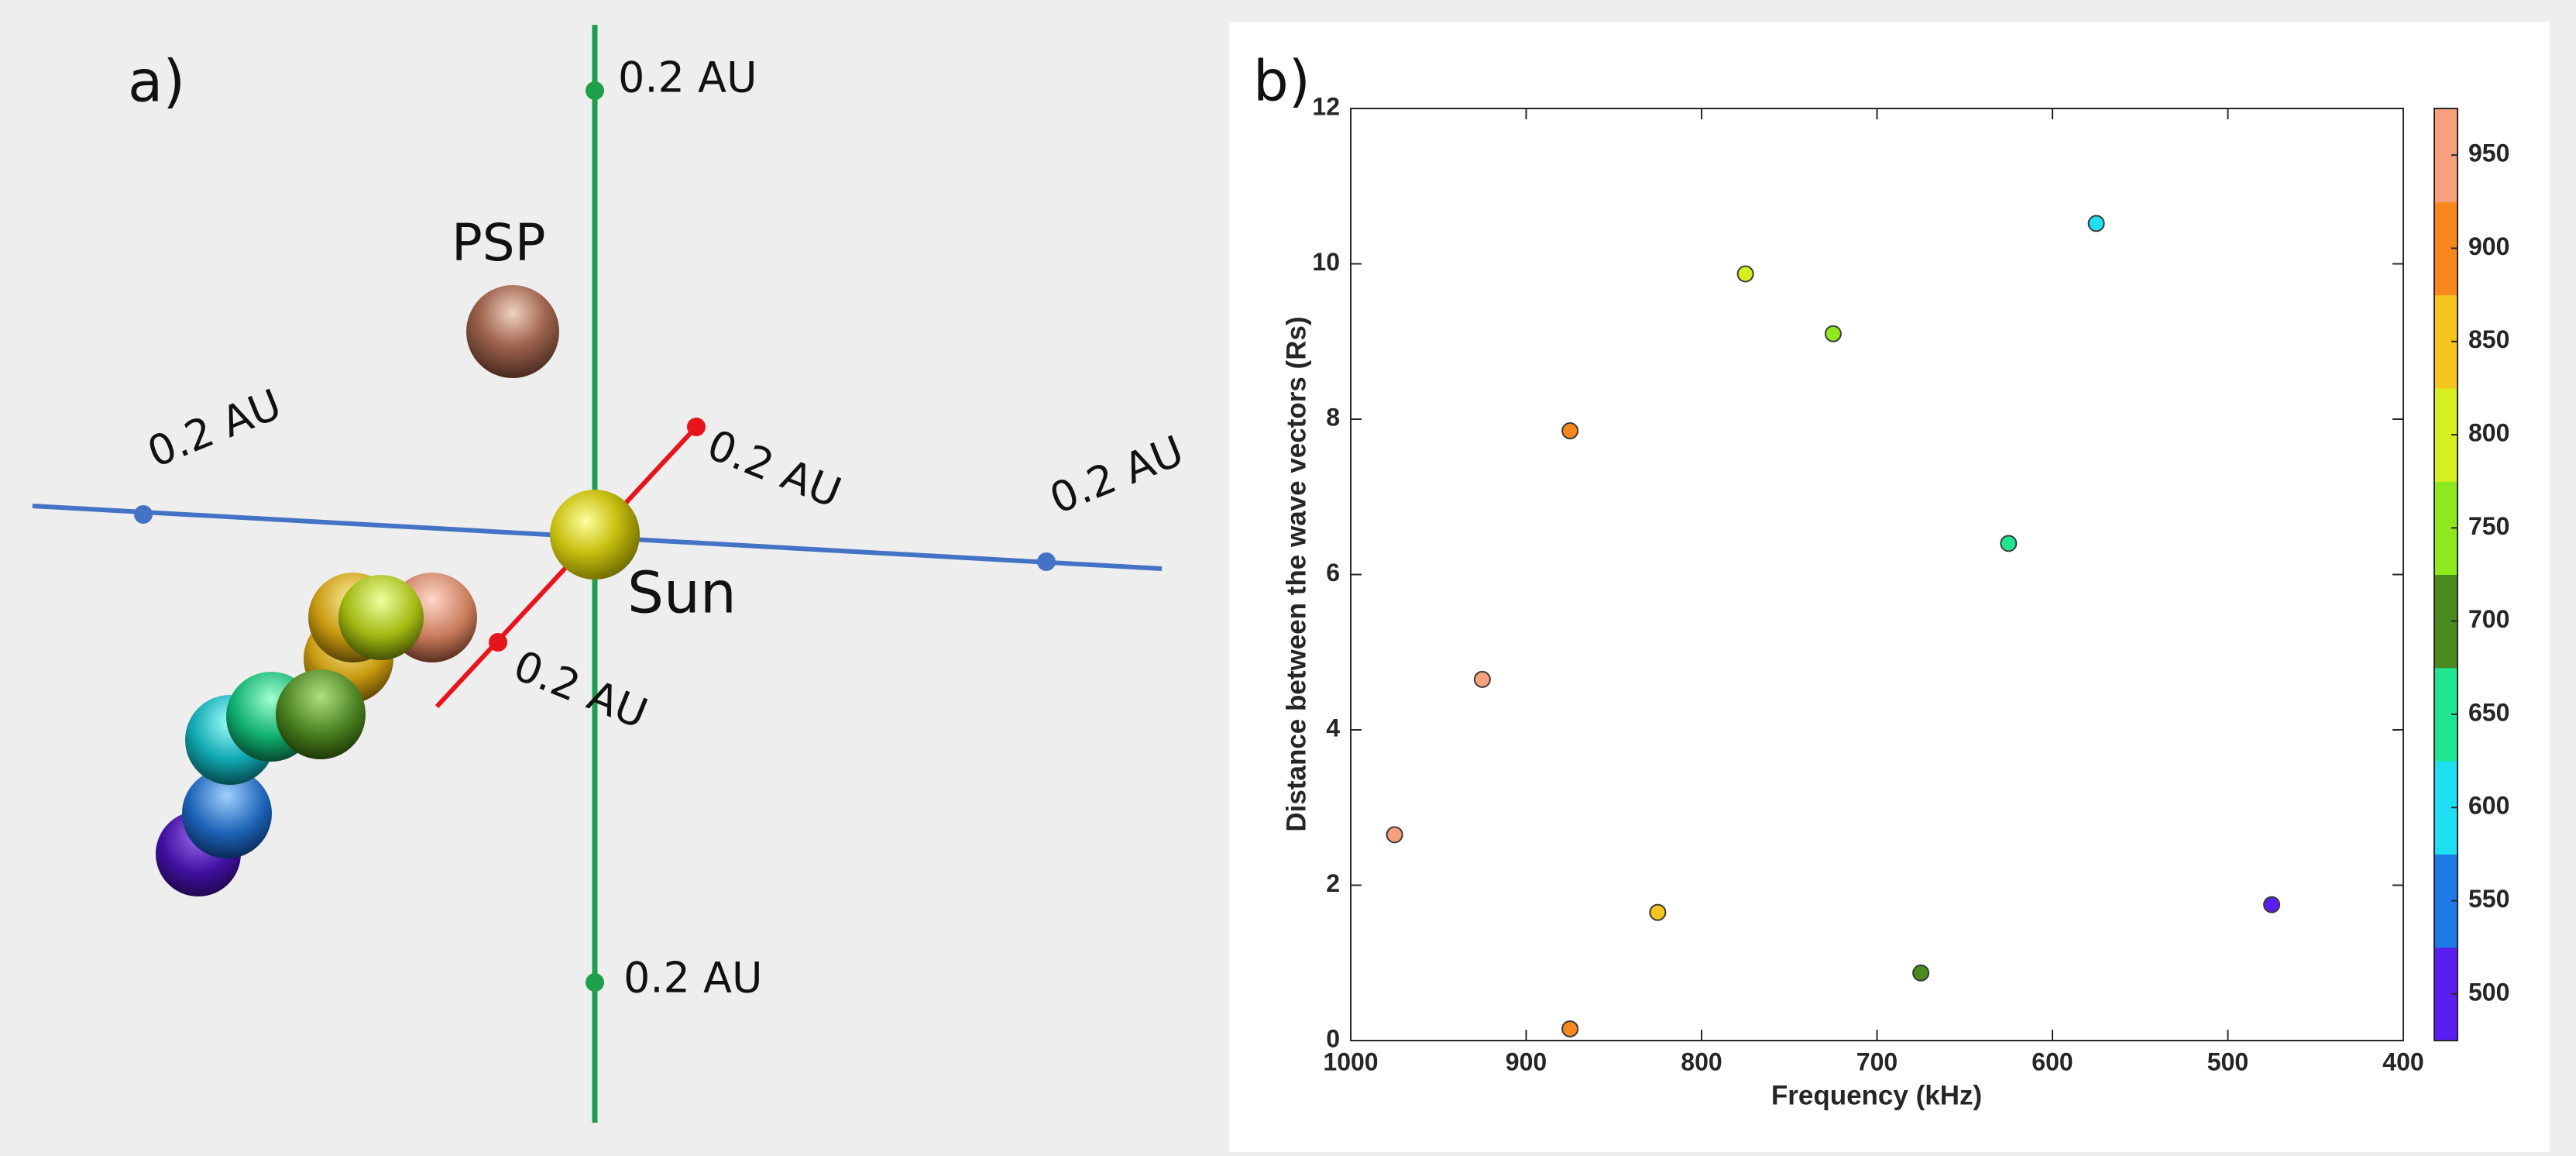  I want to click on y-axis-label: Distance between the wave vectors (Rs), so click(1296, 573).